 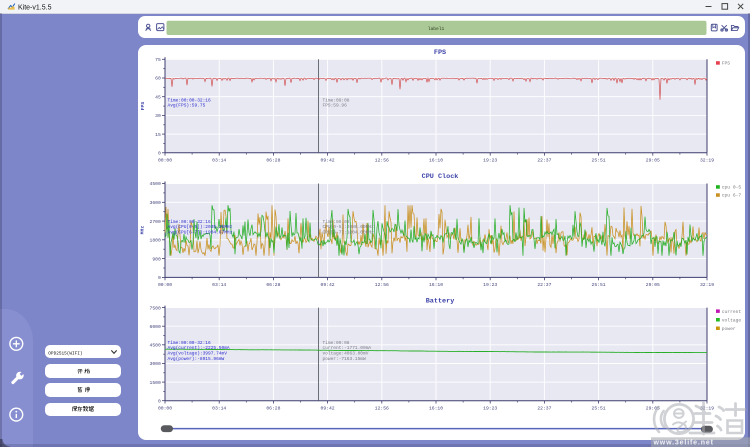 What do you see at coordinates (732, 188) in the screenshot?
I see `svg-text: cpu 0-5` at bounding box center [732, 188].